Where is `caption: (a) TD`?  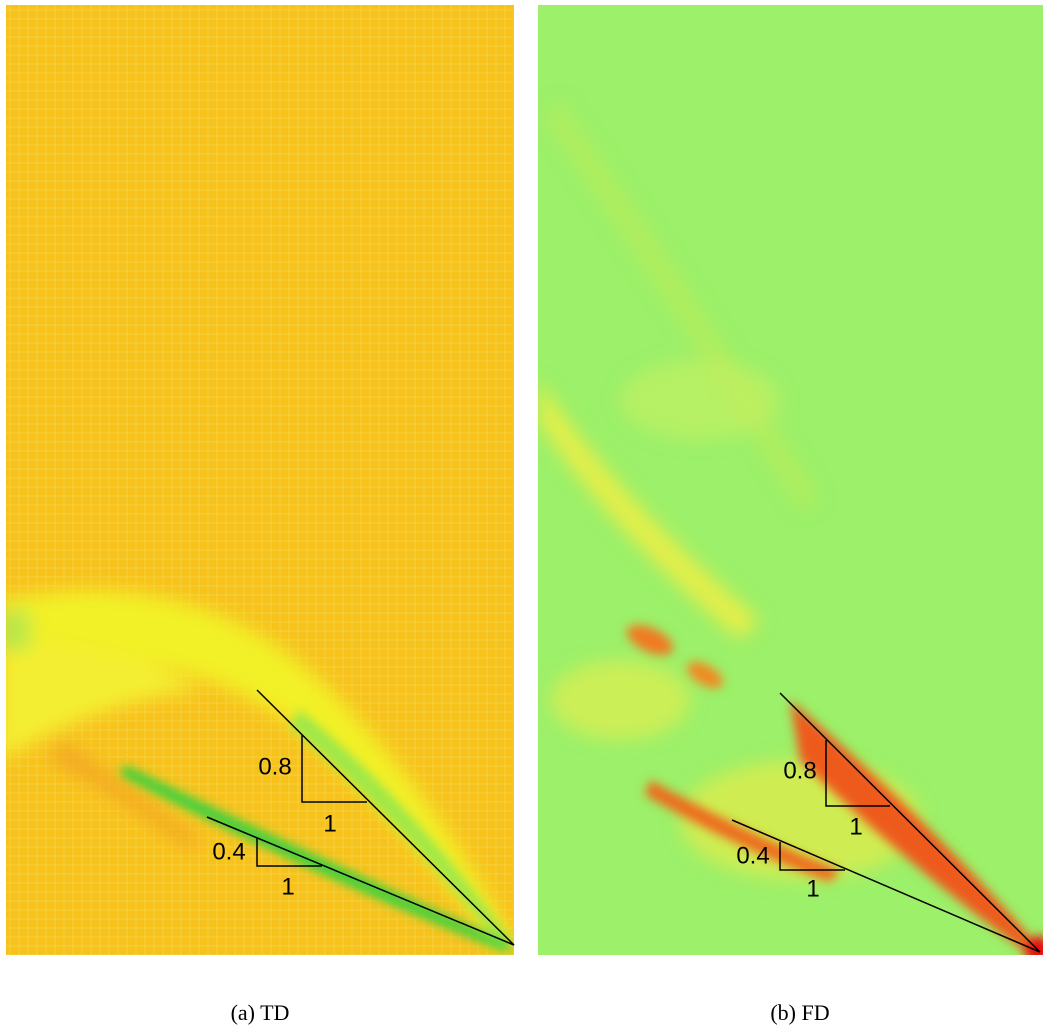 caption: (a) TD is located at coordinates (260, 1012).